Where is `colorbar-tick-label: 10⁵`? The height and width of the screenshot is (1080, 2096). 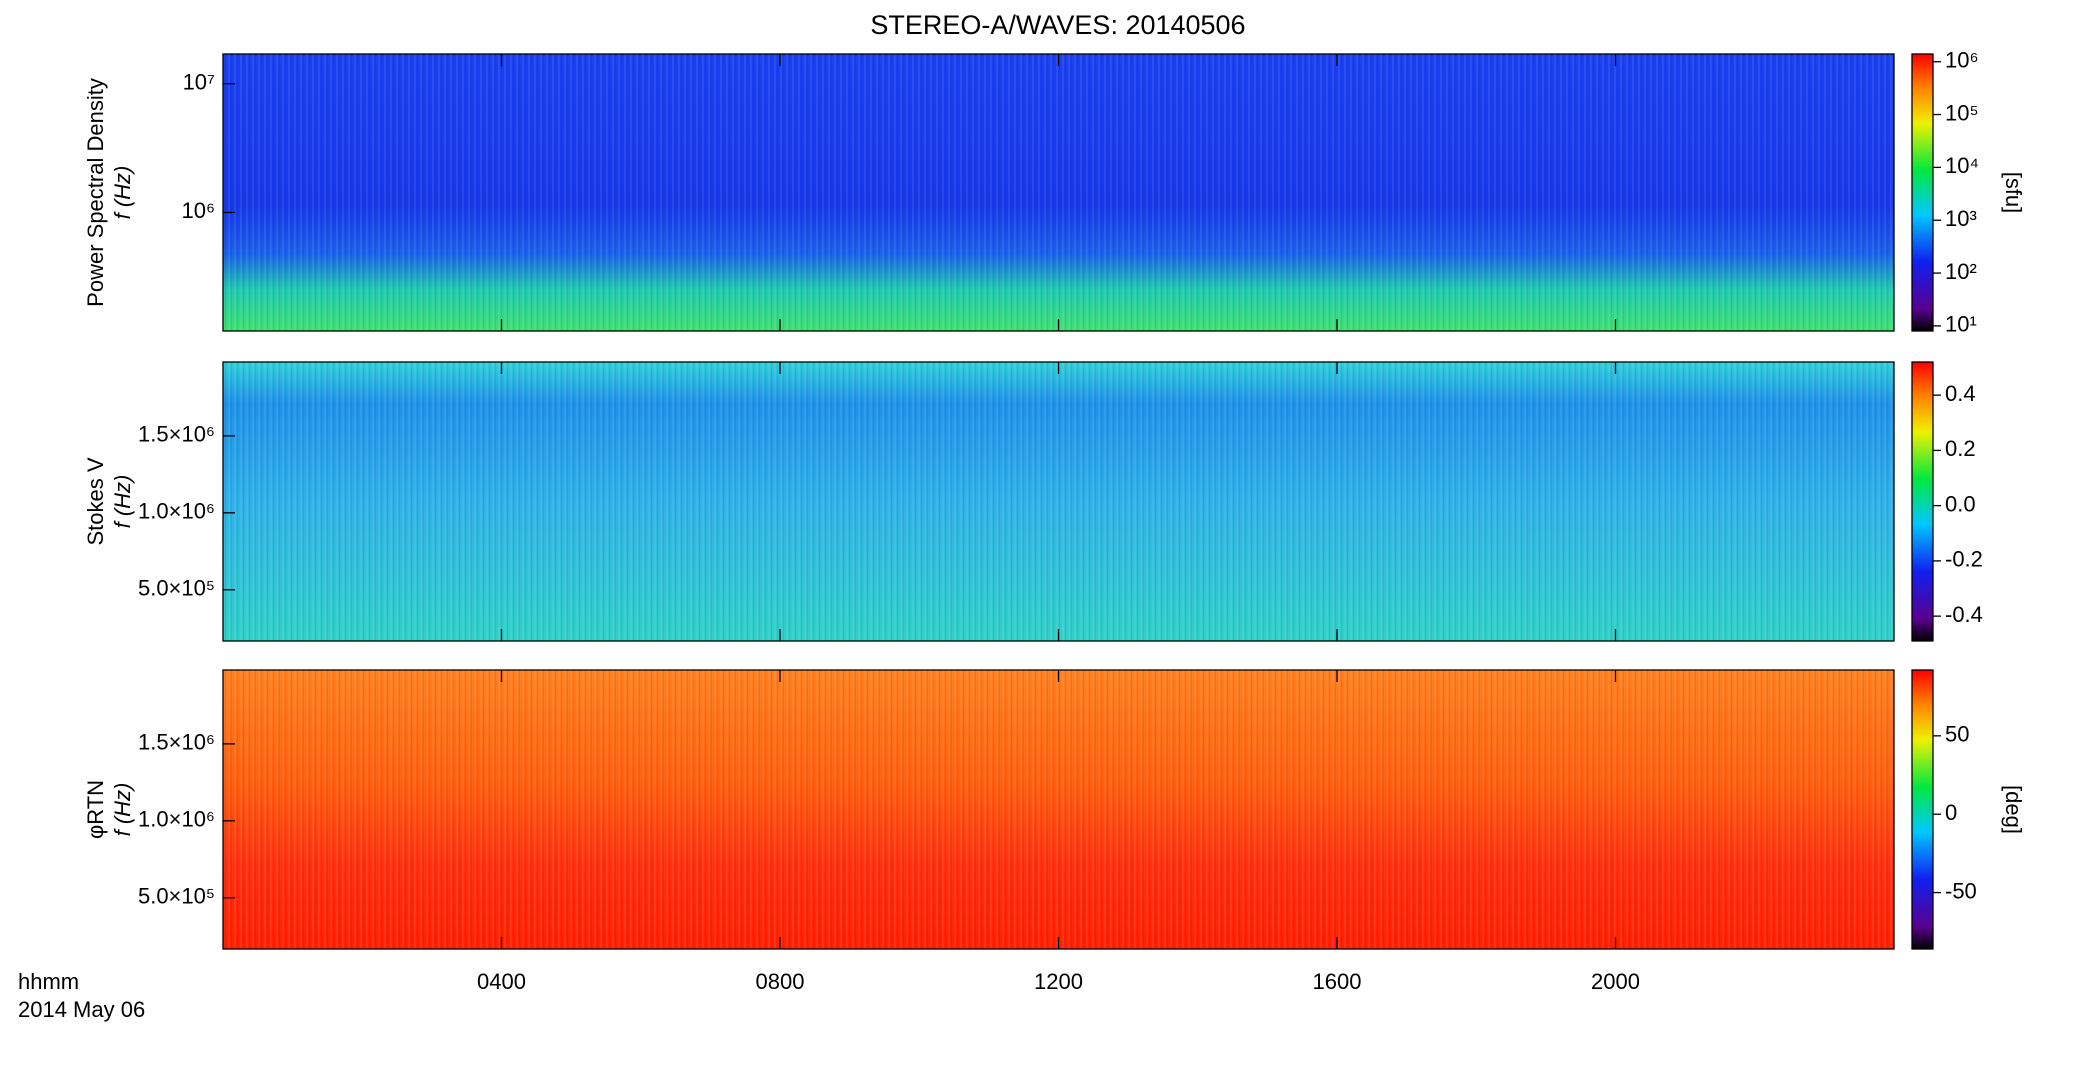 colorbar-tick-label: 10⁵ is located at coordinates (1962, 112).